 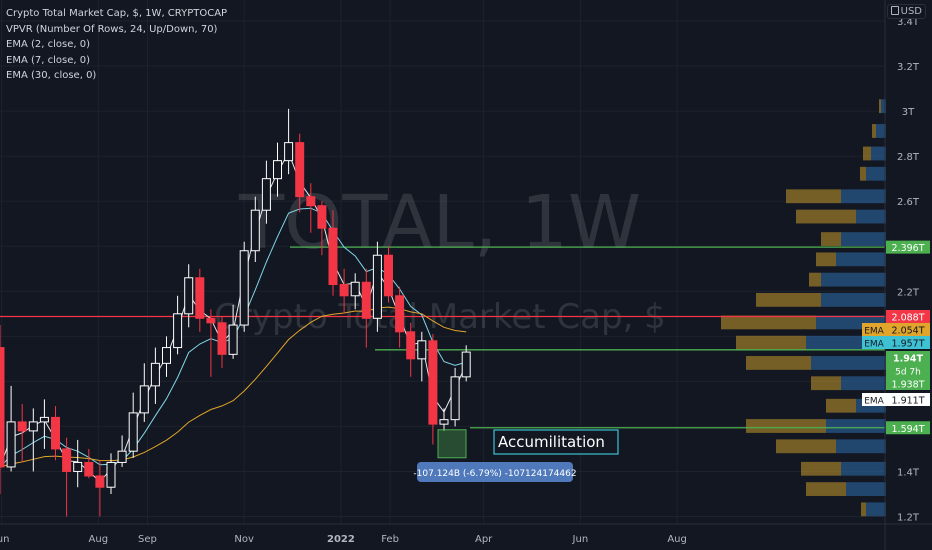 I want to click on measure-tooltip-text: -107.124B (-6.79%) -107124174462, so click(x=494, y=474).